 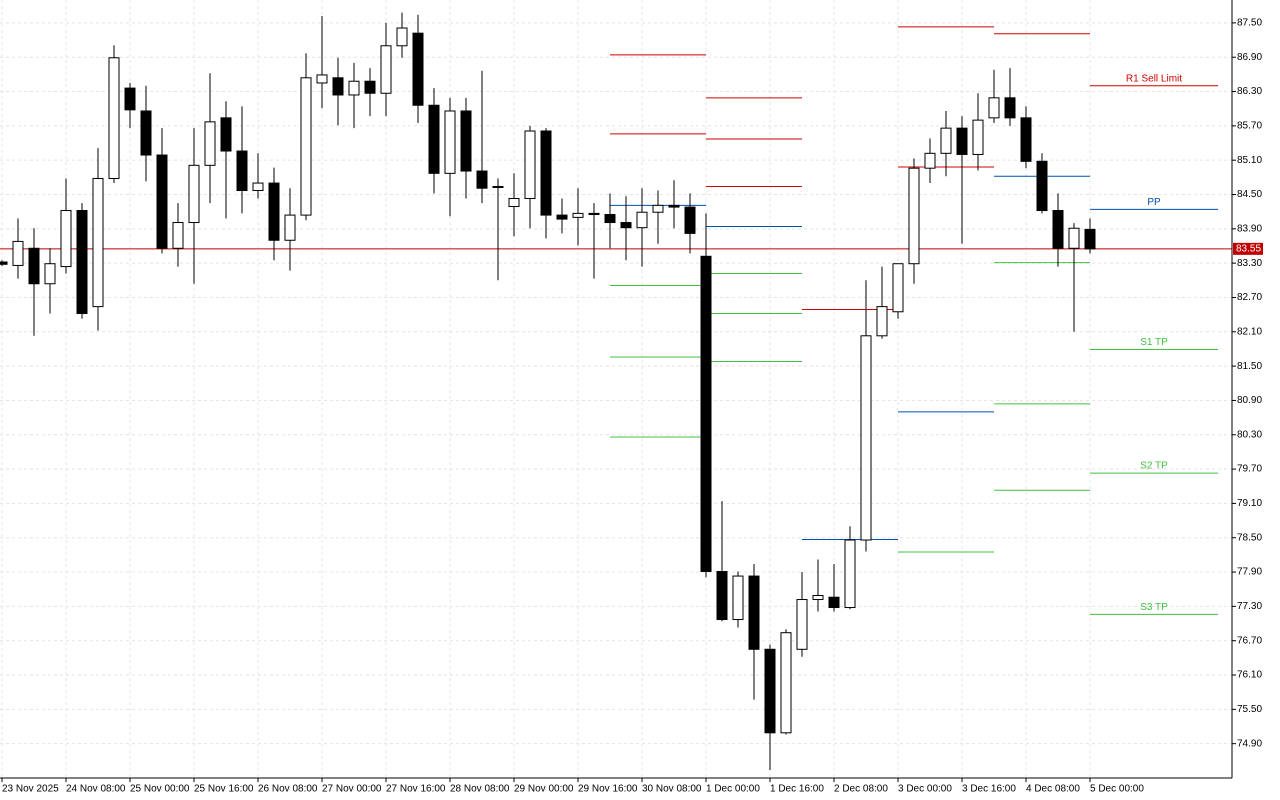 What do you see at coordinates (1249, 400) in the screenshot?
I see `y-tick-label: 80.90` at bounding box center [1249, 400].